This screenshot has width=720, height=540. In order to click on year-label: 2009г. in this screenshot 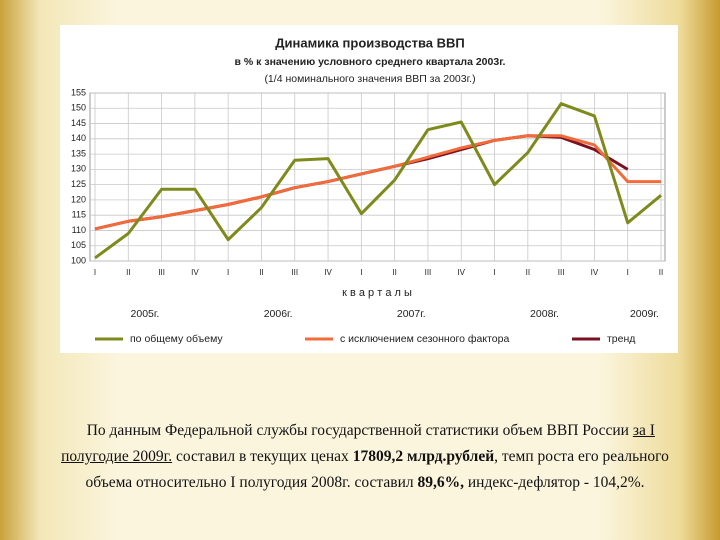, I will do `click(644, 314)`.